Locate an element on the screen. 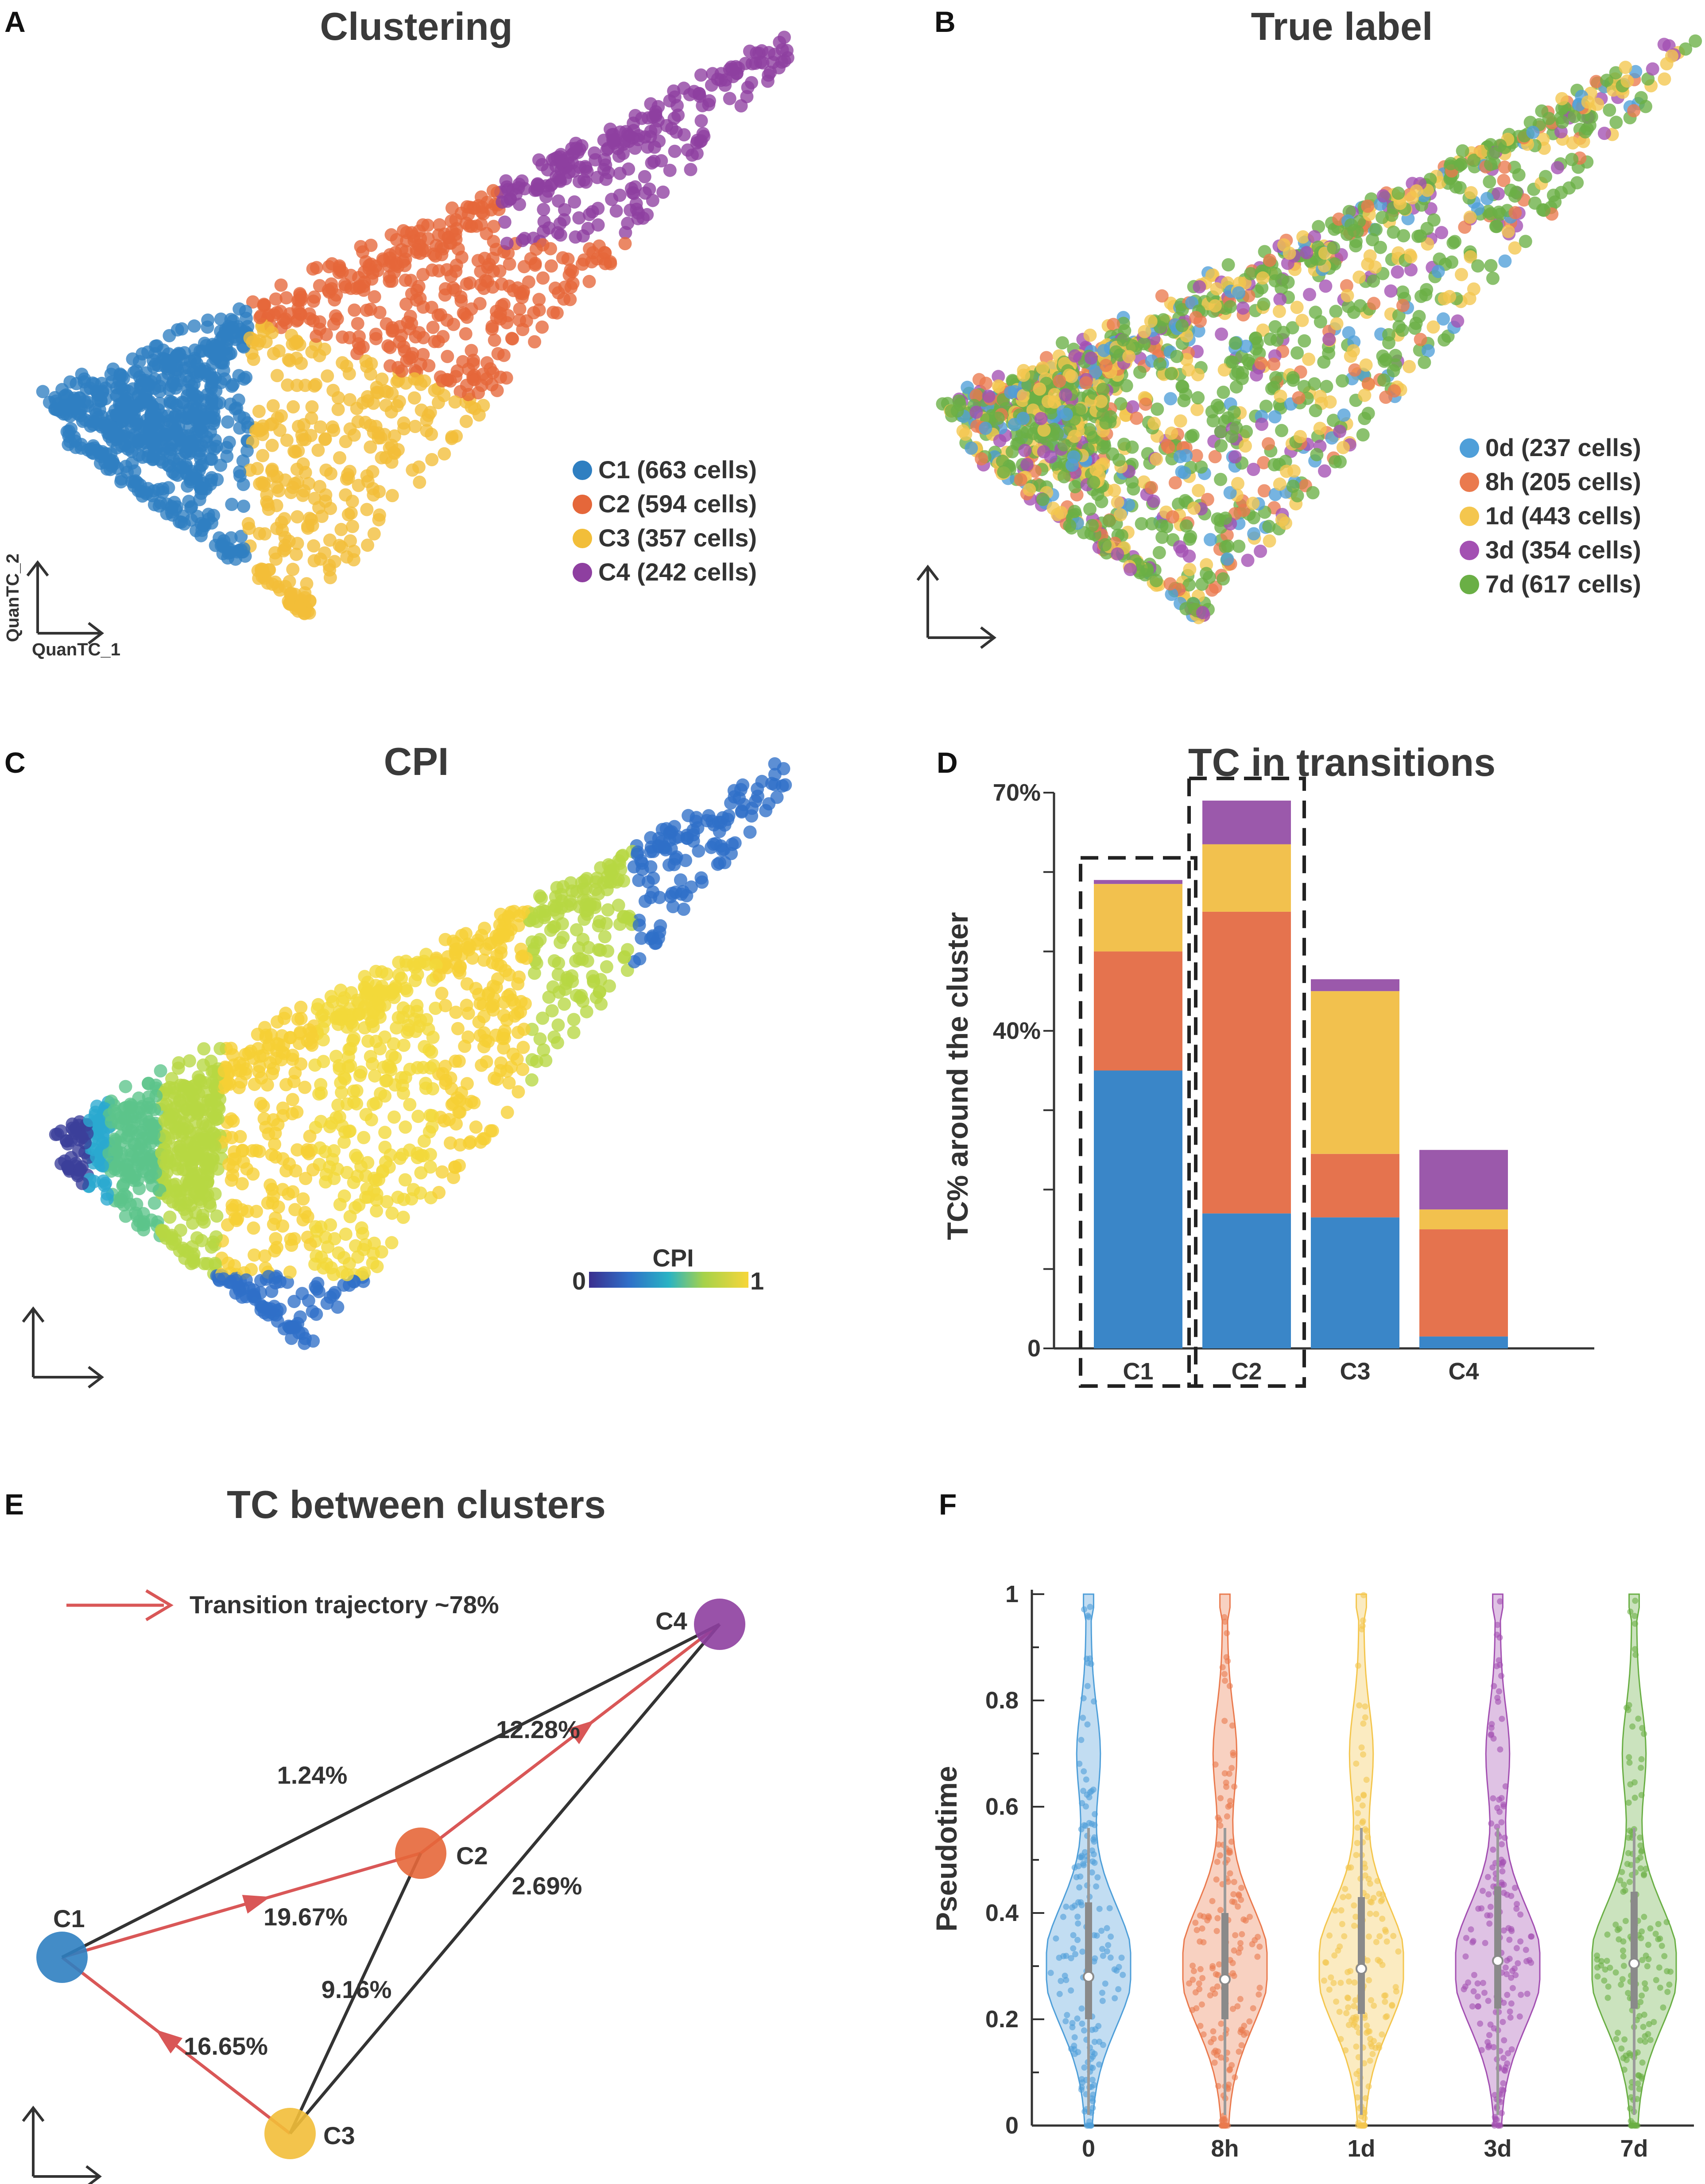 The width and height of the screenshot is (1705, 2184). panel-c-cpi: C CPI CPI 0 1 is located at coordinates (398, 1064).